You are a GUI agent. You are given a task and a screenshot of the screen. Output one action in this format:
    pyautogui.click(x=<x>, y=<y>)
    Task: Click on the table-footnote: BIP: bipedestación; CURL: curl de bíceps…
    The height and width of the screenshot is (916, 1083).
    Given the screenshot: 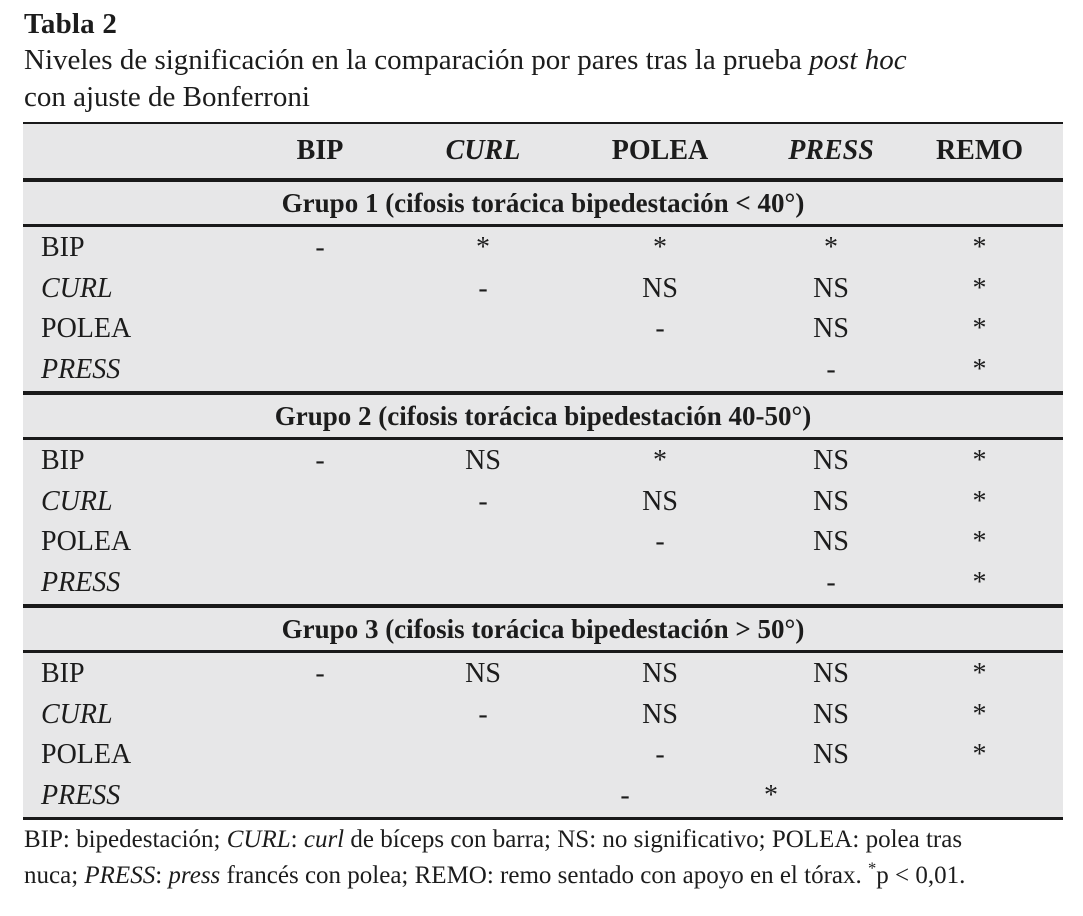 What is the action you would take?
    pyautogui.click(x=548, y=858)
    